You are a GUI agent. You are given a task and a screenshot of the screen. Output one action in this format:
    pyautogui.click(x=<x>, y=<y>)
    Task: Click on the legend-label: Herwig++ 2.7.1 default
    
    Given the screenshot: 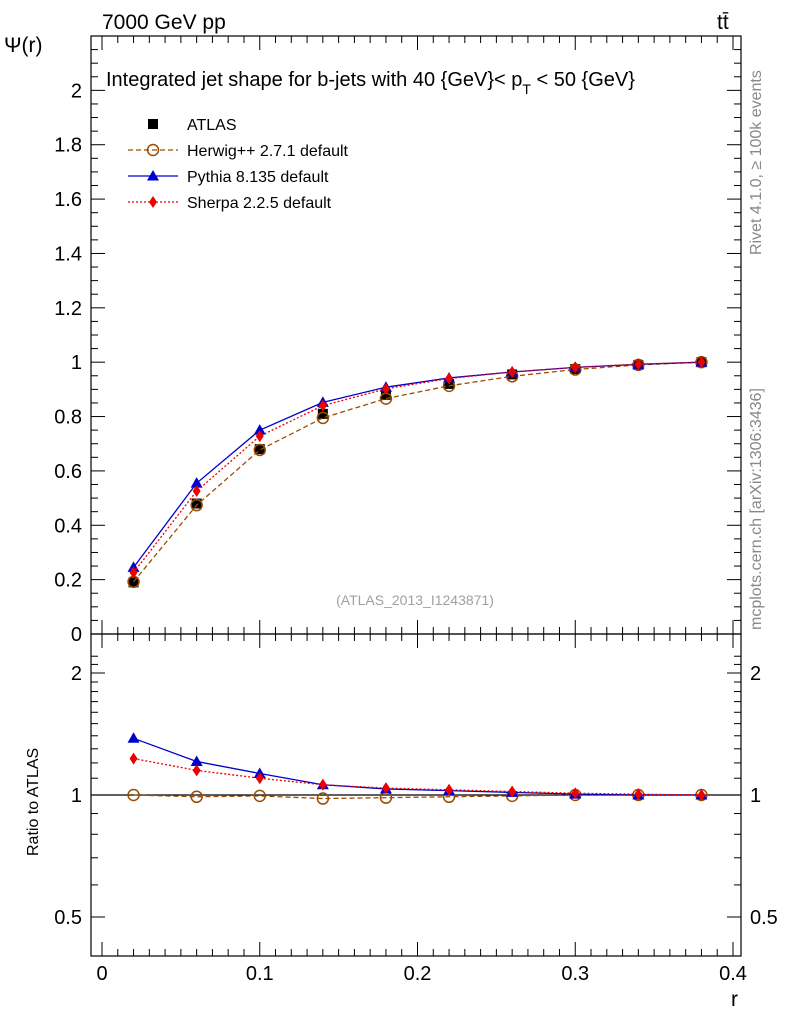 What is the action you would take?
    pyautogui.click(x=268, y=151)
    